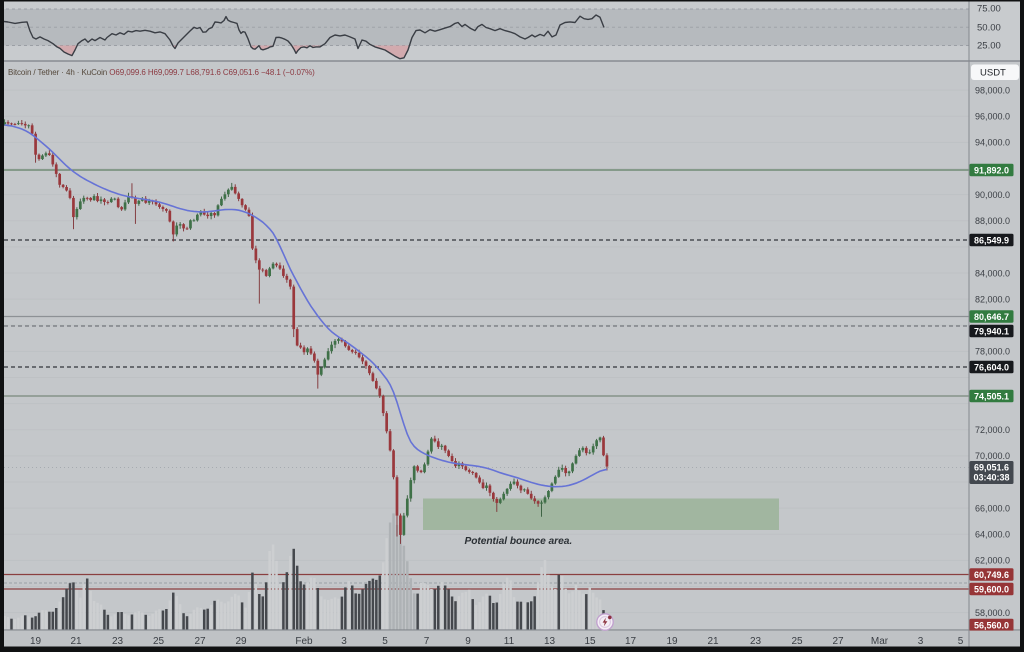 The width and height of the screenshot is (1024, 652). What do you see at coordinates (992, 90) in the screenshot?
I see `svg-text: 98,000.0` at bounding box center [992, 90].